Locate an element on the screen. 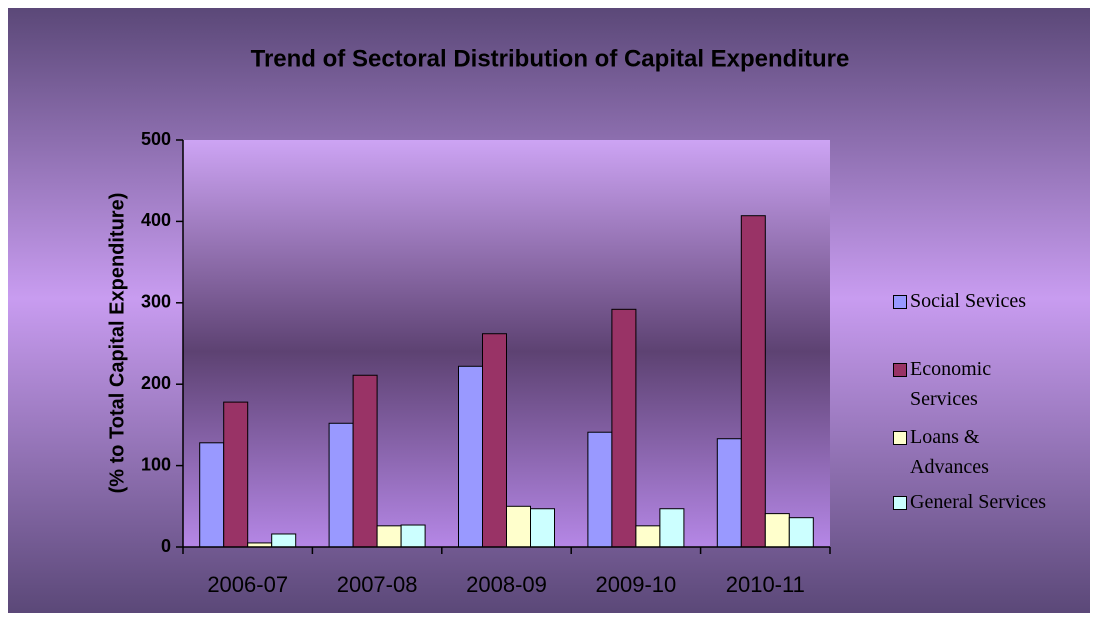 The height and width of the screenshot is (621, 1096). y-tick-label: 400 is located at coordinates (156, 220).